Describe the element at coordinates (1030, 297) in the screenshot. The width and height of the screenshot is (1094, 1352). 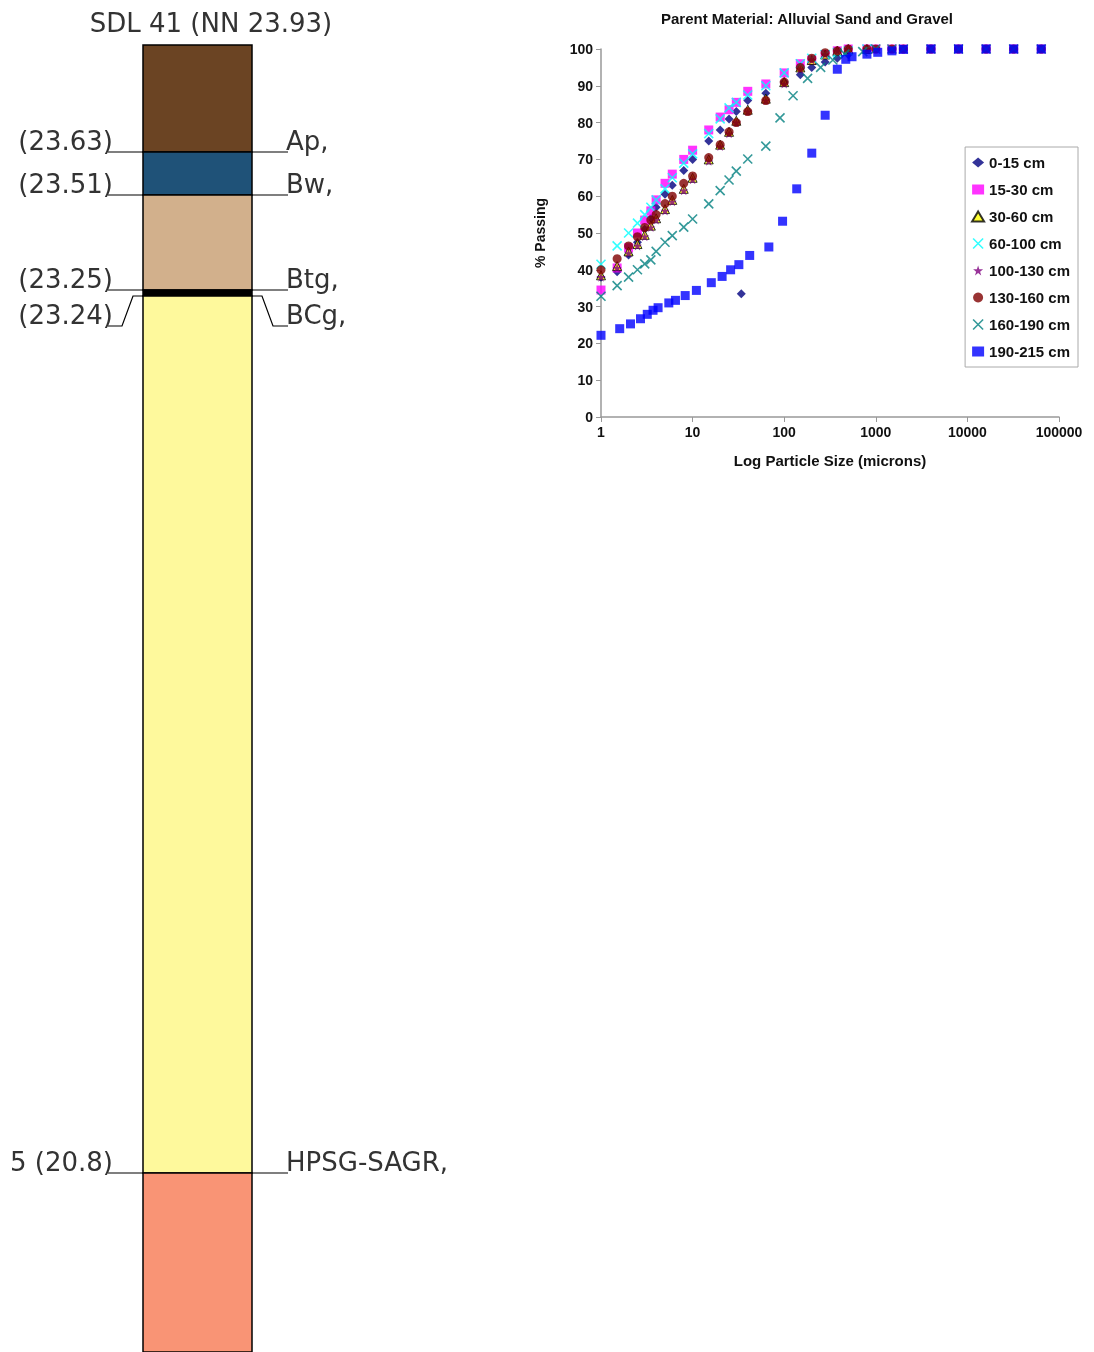
I see `legend-label: 130-160 cm` at that location.